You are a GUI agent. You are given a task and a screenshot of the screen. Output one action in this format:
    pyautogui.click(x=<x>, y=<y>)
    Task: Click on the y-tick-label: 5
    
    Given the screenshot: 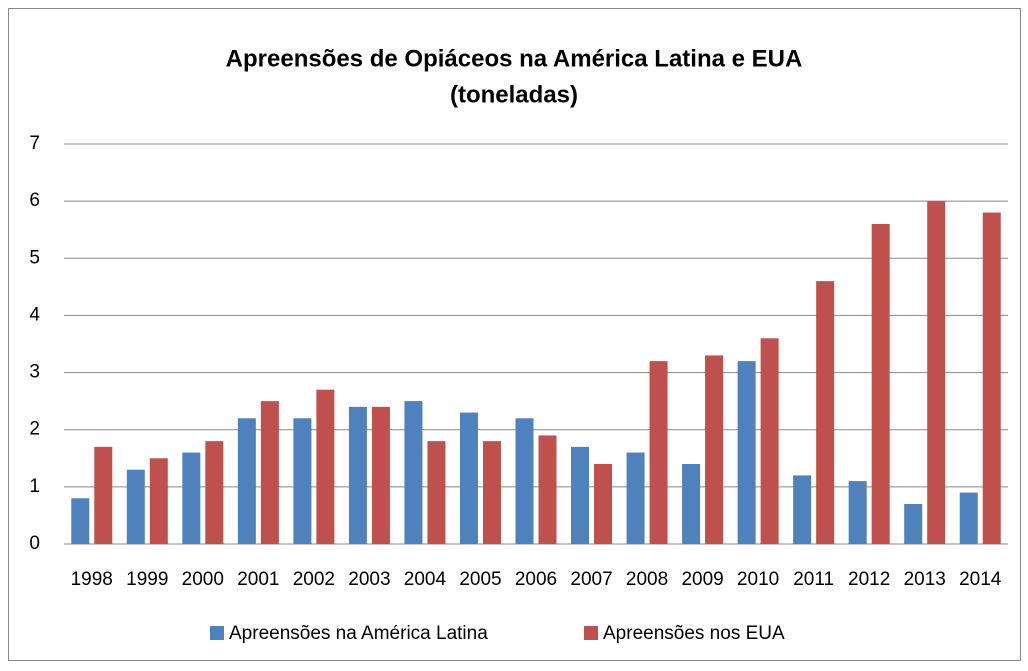 What is the action you would take?
    pyautogui.click(x=34, y=257)
    